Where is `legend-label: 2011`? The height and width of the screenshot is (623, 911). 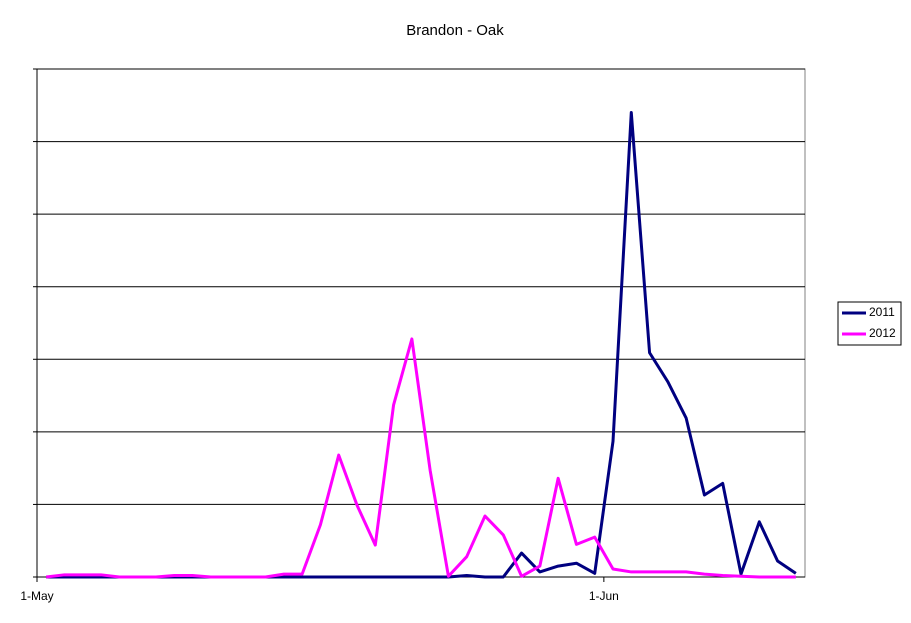 legend-label: 2011 is located at coordinates (882, 312).